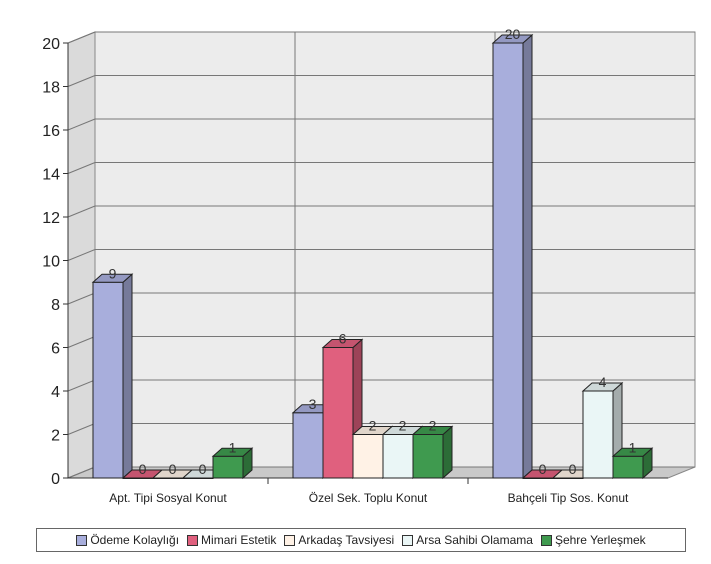 The width and height of the screenshot is (711, 564). I want to click on y-tick-label: 18, so click(51, 88).